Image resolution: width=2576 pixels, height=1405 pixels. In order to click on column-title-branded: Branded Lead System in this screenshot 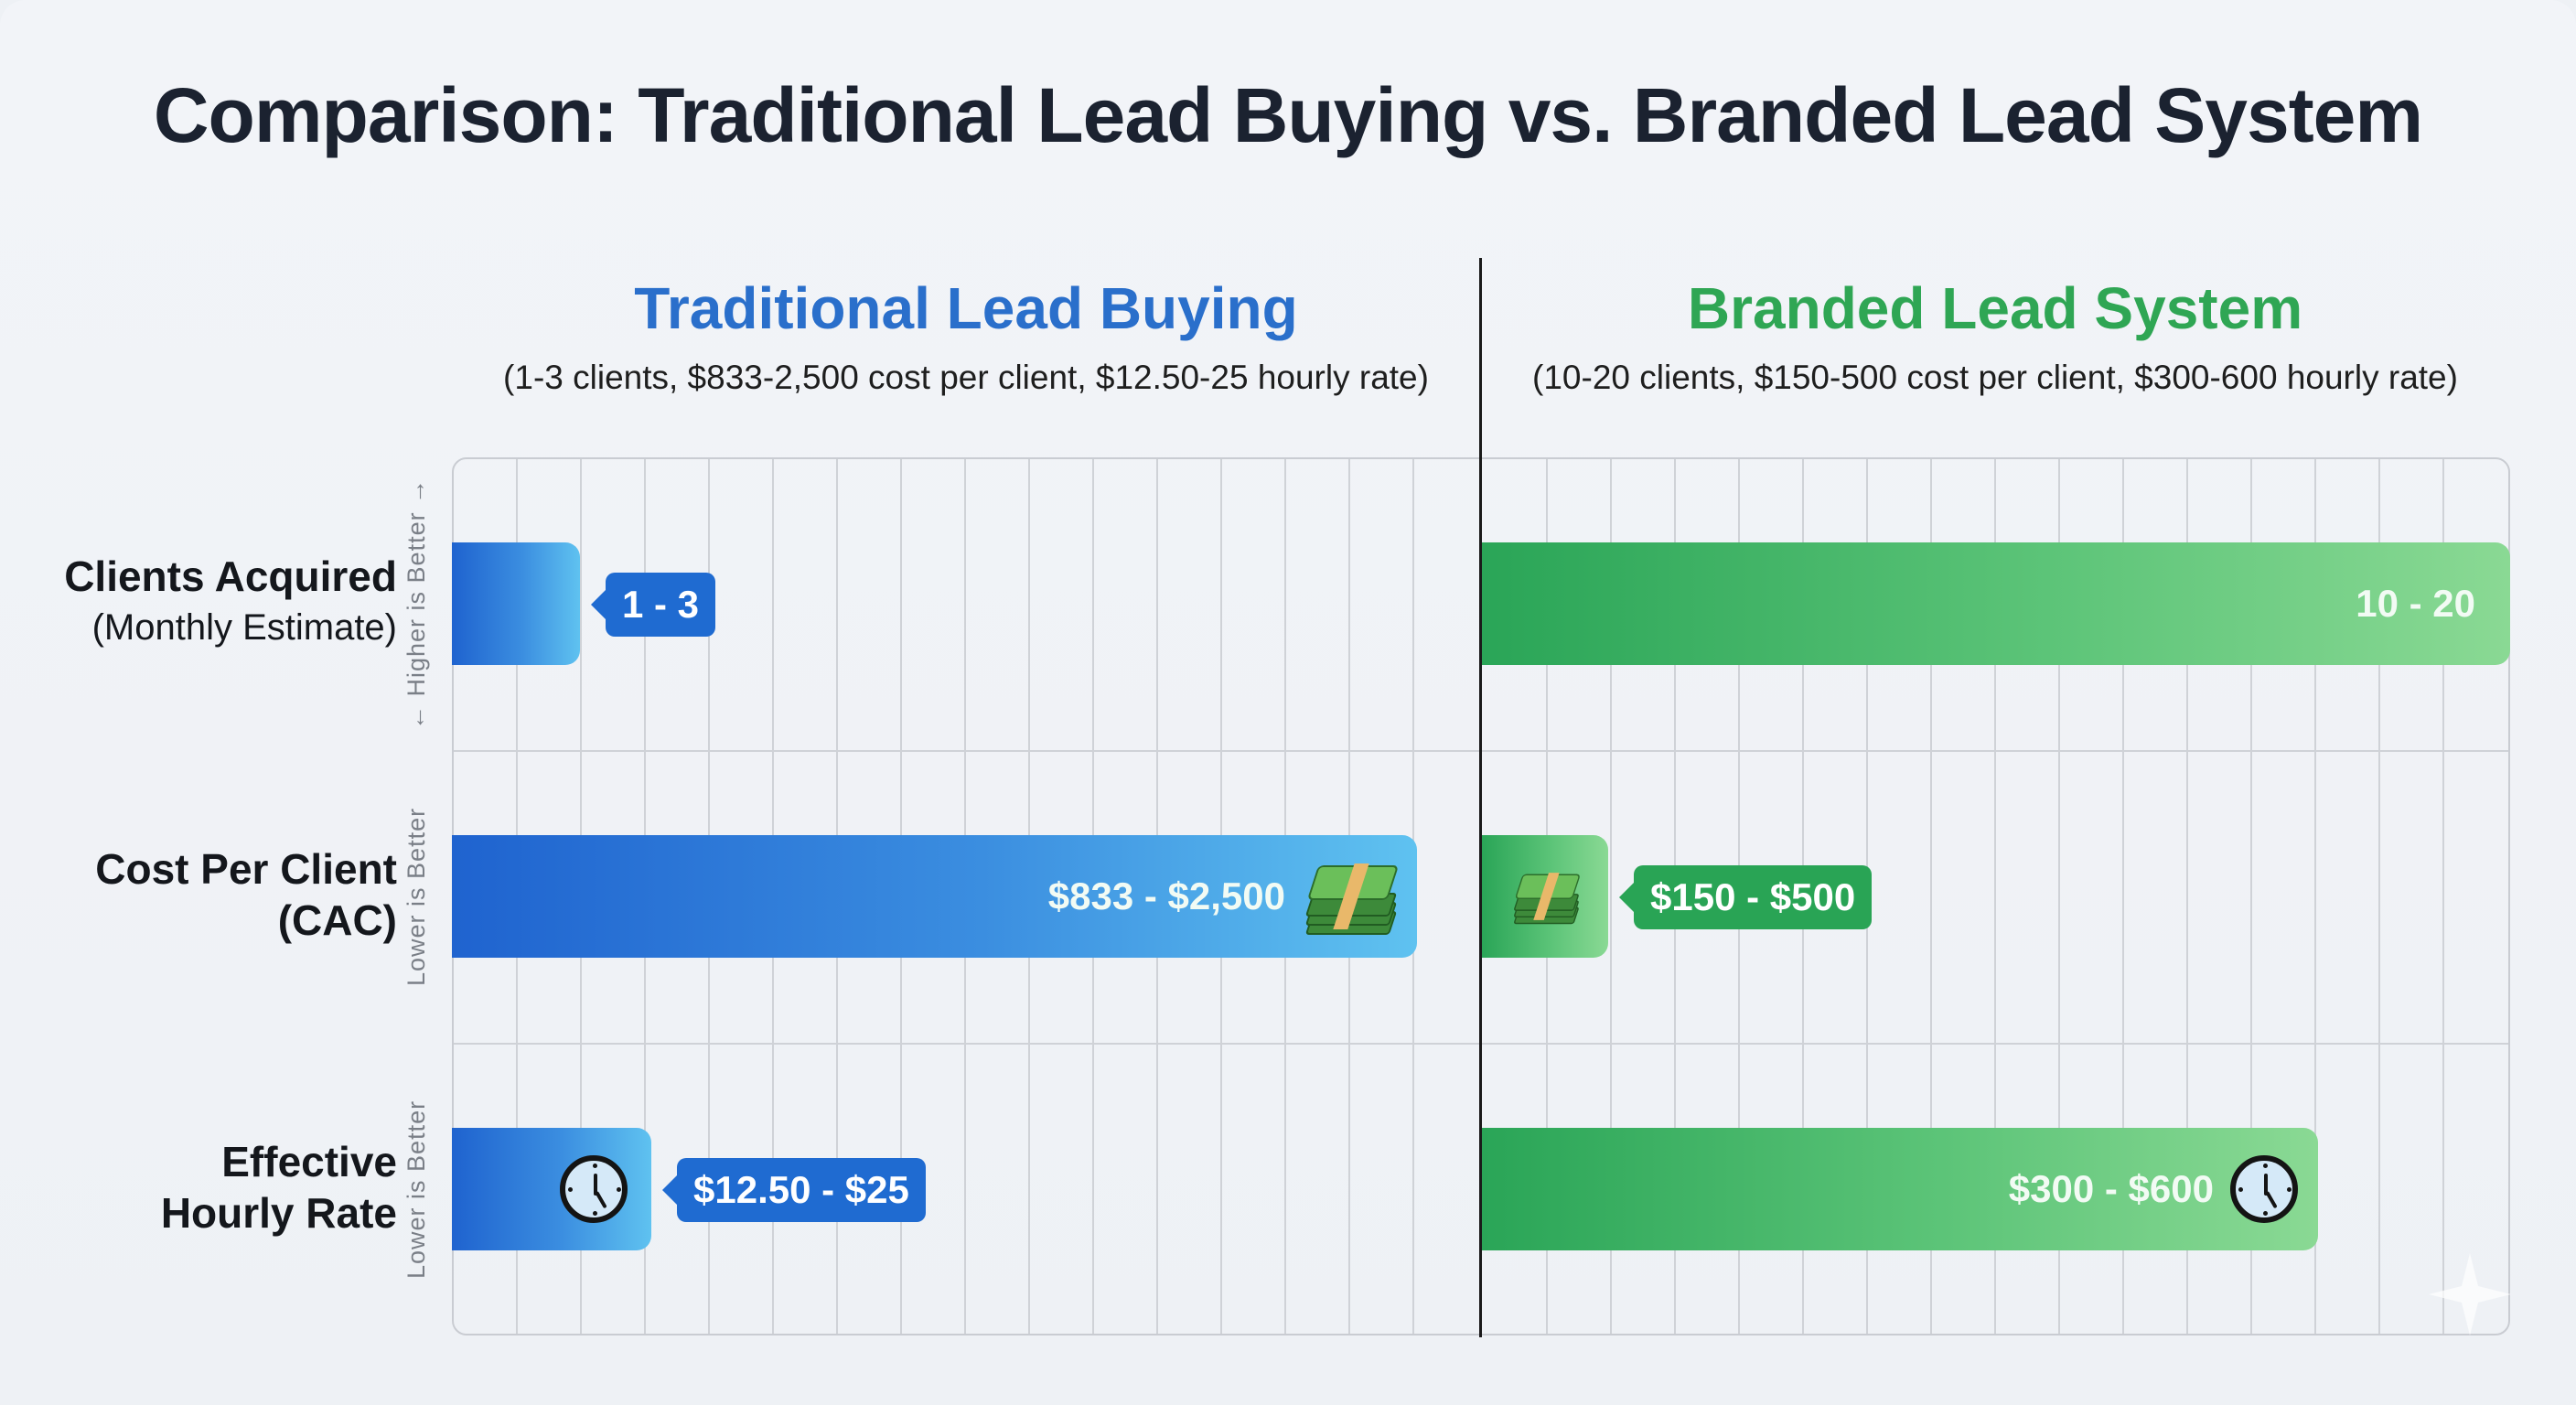, I will do `click(1995, 308)`.